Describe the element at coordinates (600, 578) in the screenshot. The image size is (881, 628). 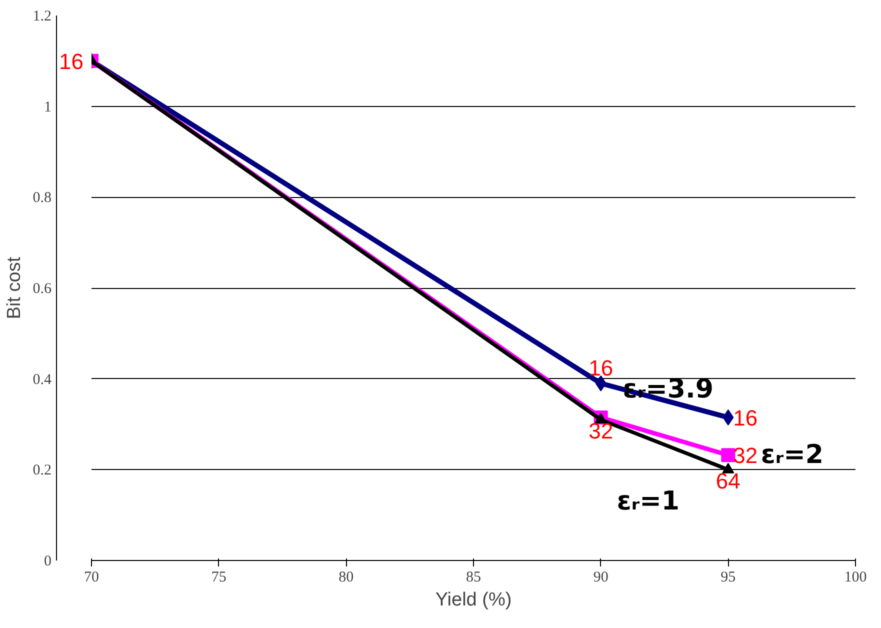
I see `x-tick-label: 90` at that location.